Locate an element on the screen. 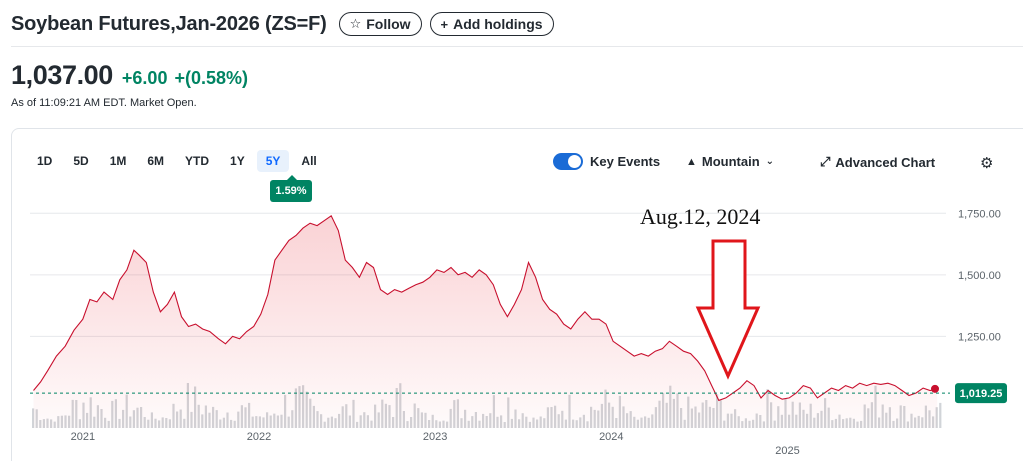  advanced-chart-button: ⤢ Advanced Chart is located at coordinates (877, 162).